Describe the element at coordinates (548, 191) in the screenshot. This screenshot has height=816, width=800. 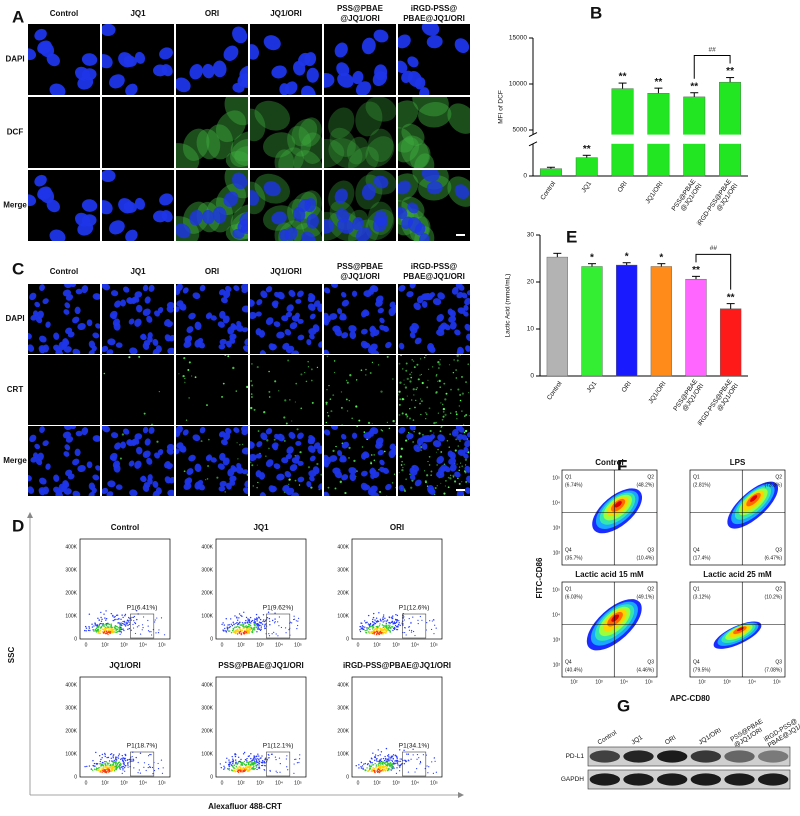
I see `category-label: Control` at that location.